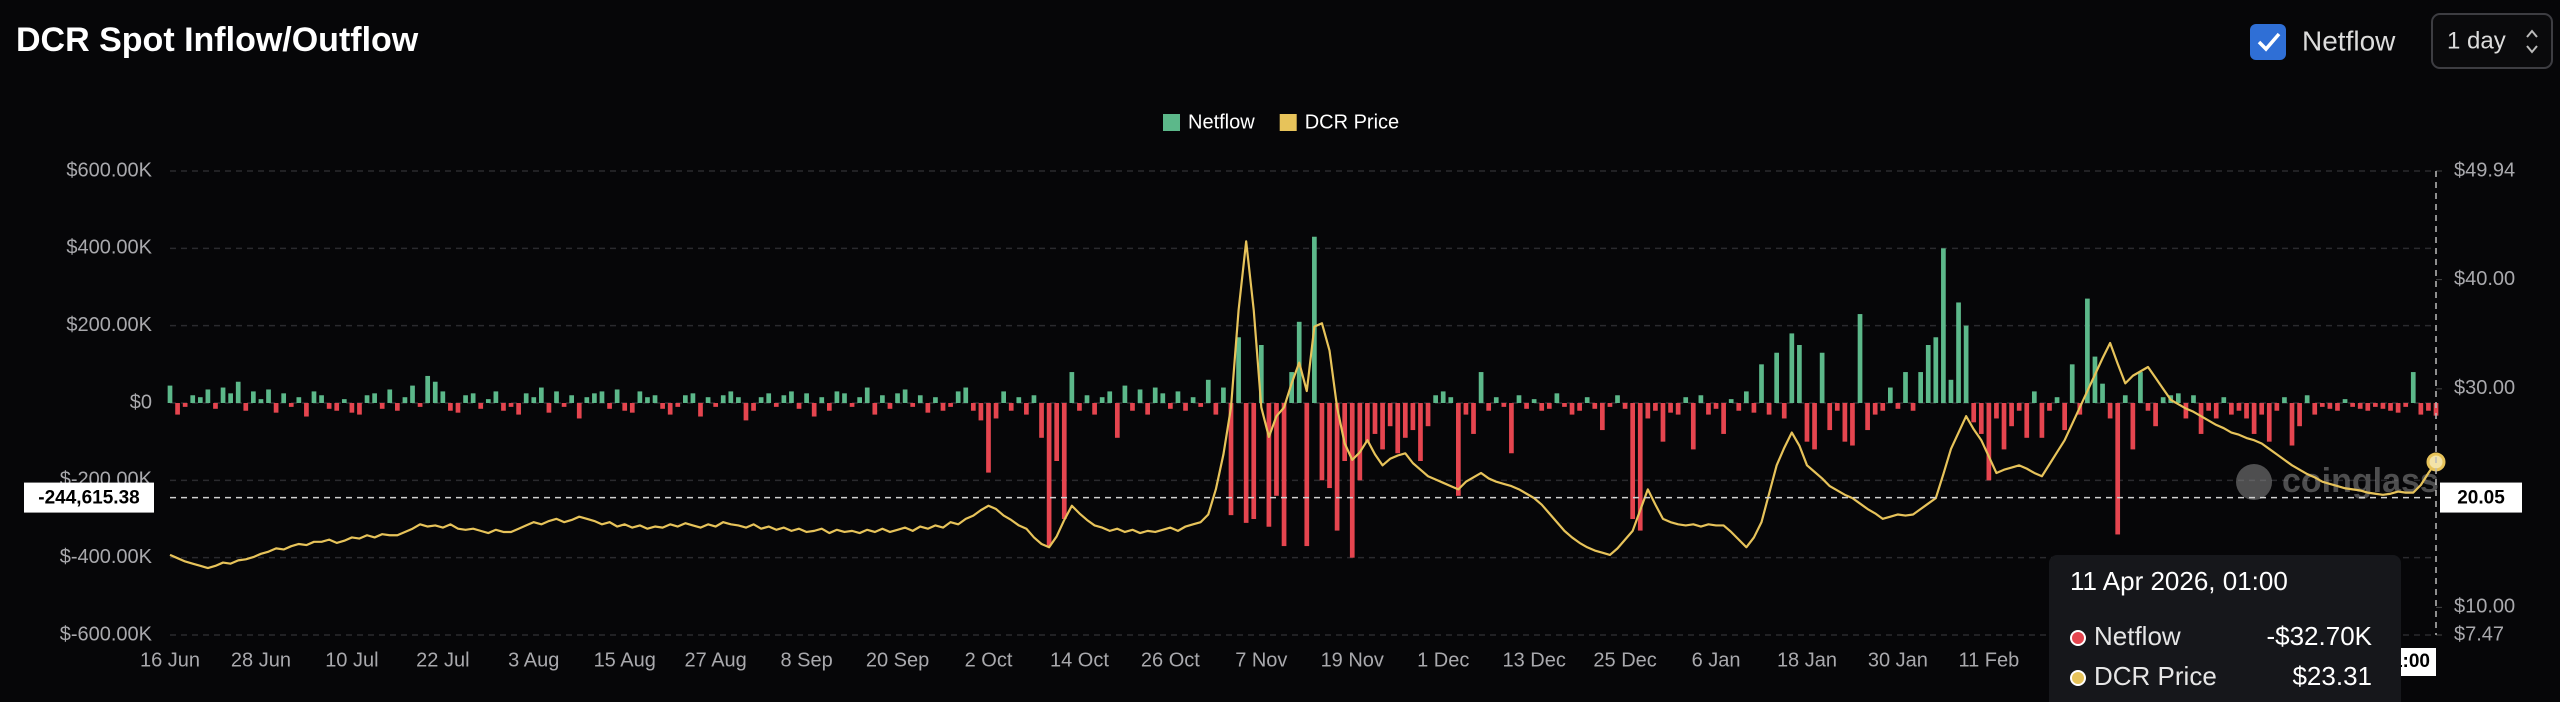  I want to click on x-tick-label: 19 Nov, so click(1352, 660).